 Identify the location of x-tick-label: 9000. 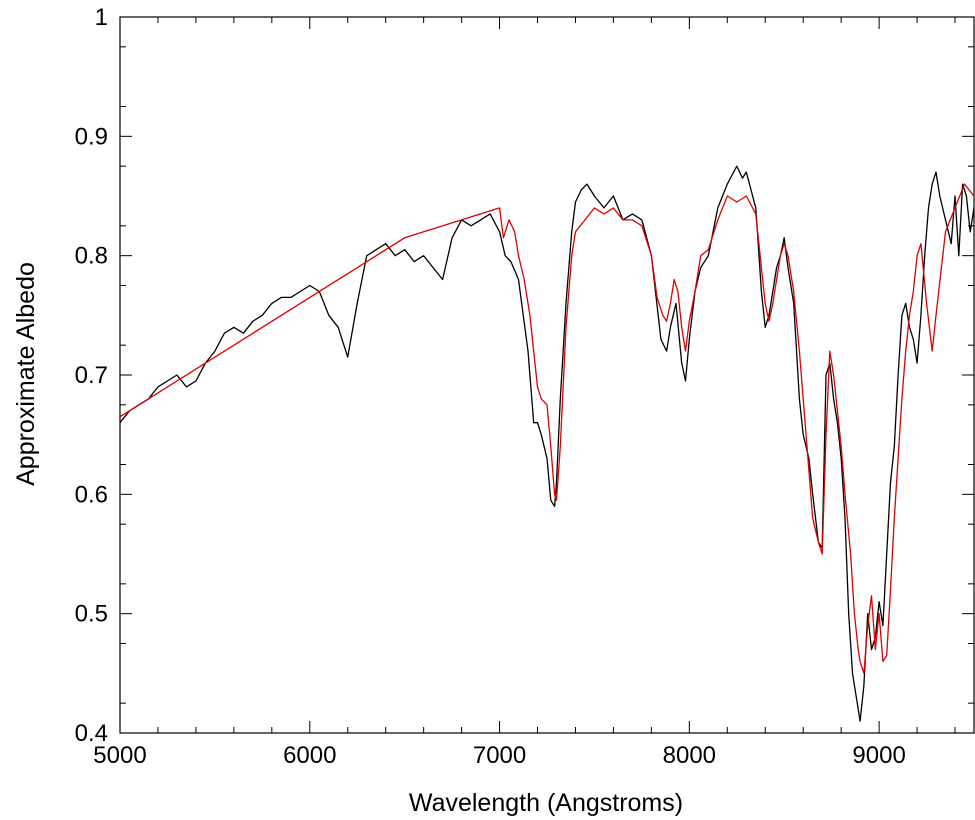
(878, 755).